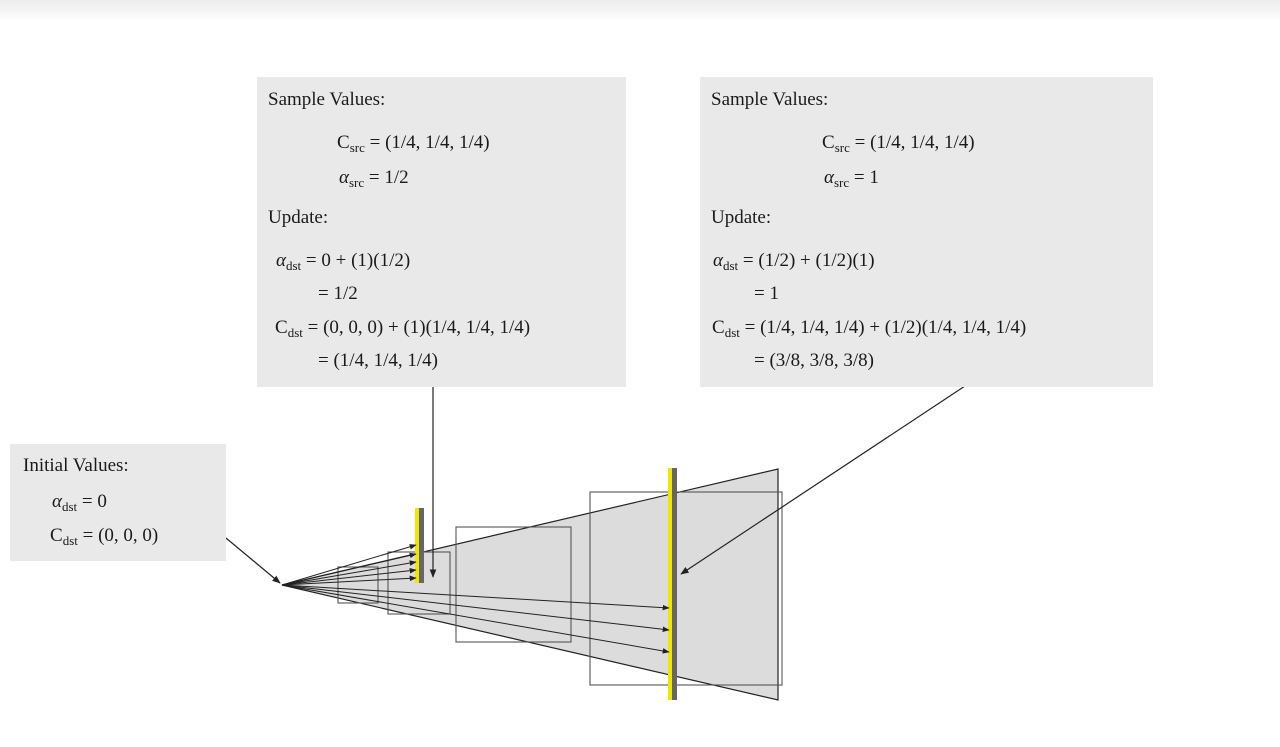  What do you see at coordinates (851, 178) in the screenshot?
I see `alpha-src-equation: αsrc = 1` at bounding box center [851, 178].